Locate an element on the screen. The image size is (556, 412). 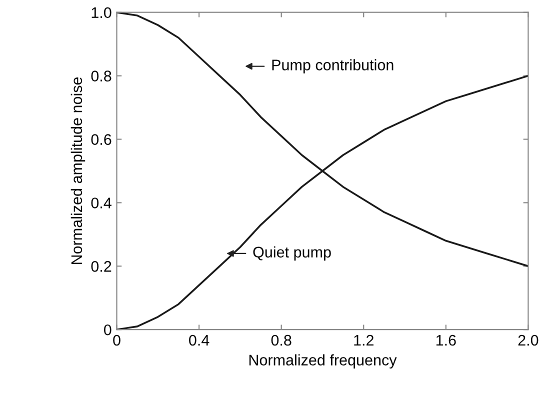
y-tick-label: 0.2 is located at coordinates (101, 266).